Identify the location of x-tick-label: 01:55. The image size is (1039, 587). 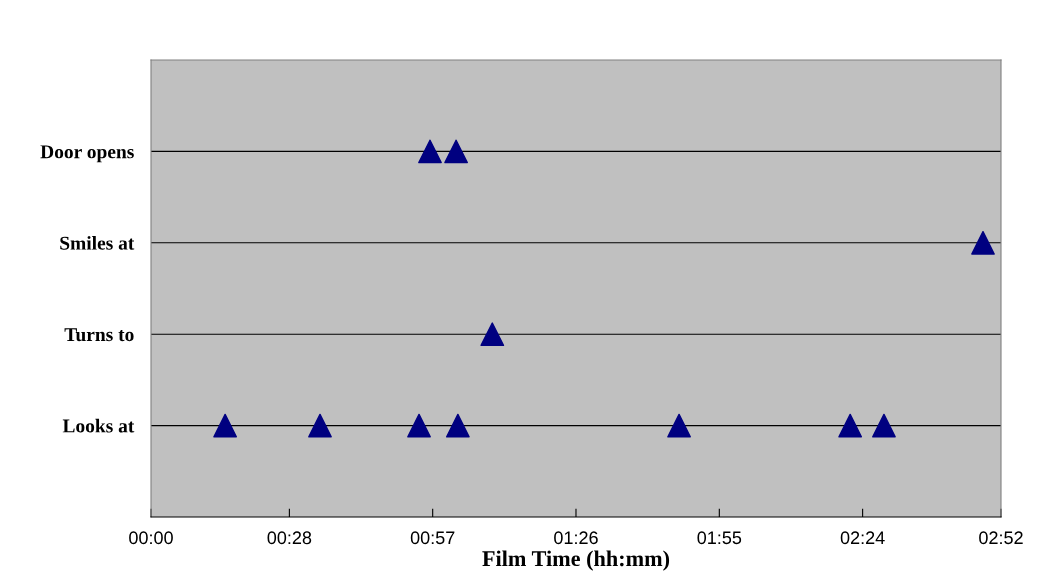
(719, 538).